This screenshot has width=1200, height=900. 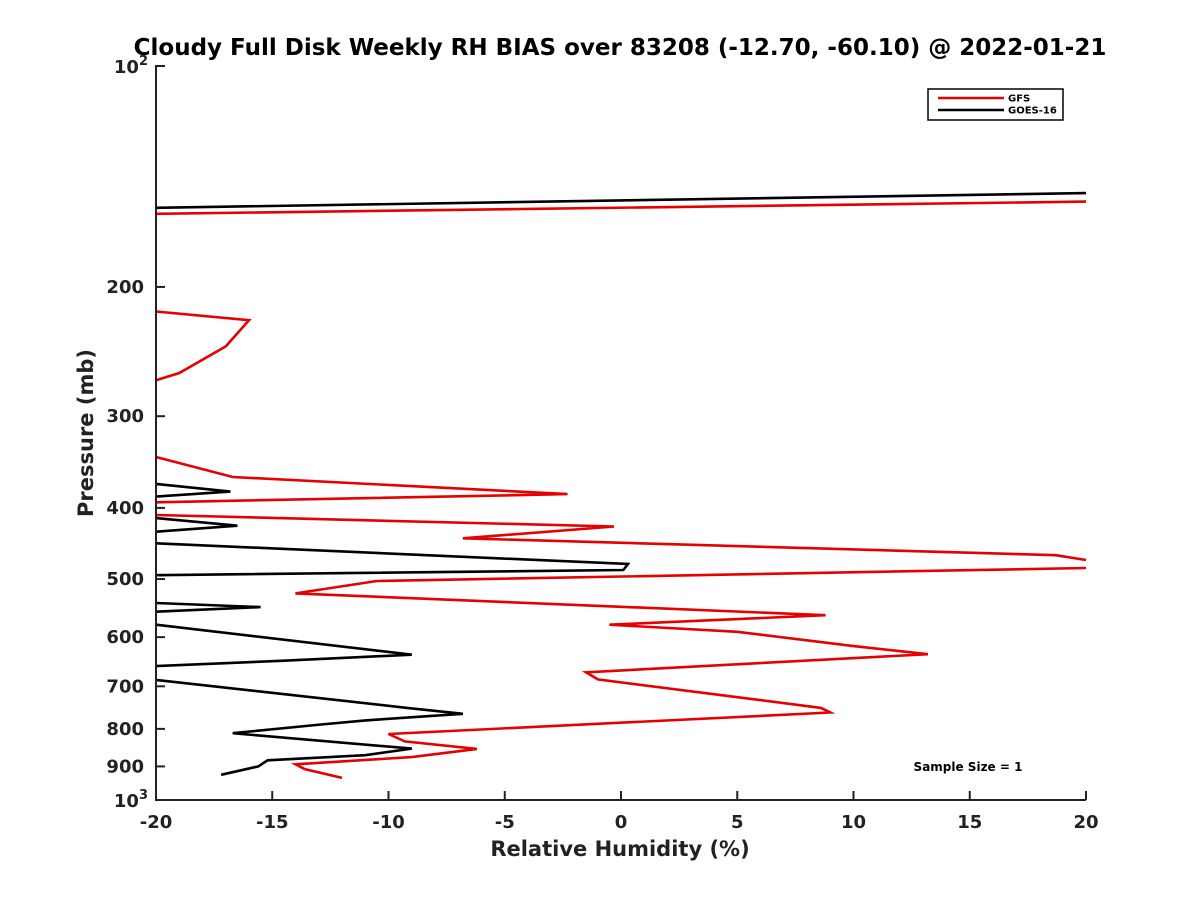 I want to click on legend-box, so click(x=995, y=104).